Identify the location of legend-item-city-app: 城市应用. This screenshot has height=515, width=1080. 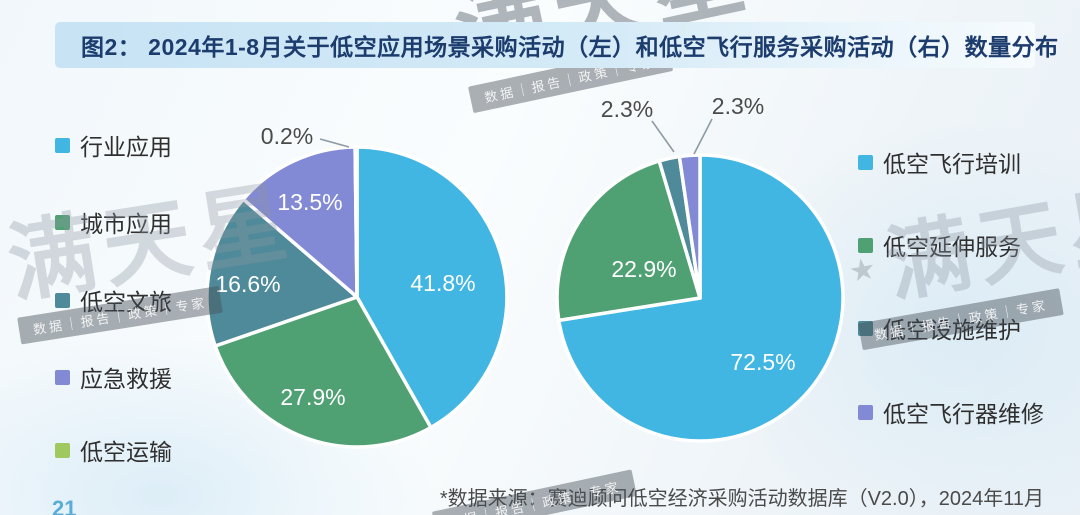
(113, 223).